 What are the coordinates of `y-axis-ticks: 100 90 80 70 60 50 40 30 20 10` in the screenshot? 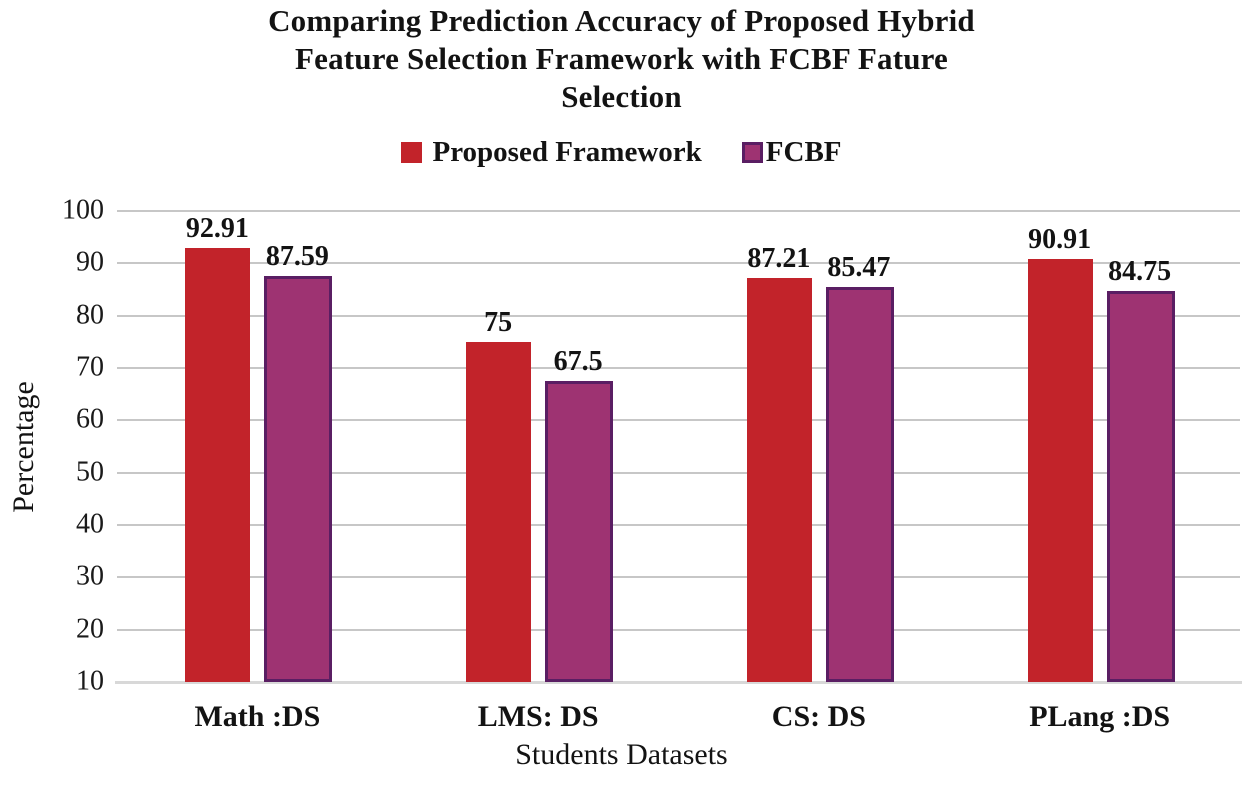 It's located at (52, 445).